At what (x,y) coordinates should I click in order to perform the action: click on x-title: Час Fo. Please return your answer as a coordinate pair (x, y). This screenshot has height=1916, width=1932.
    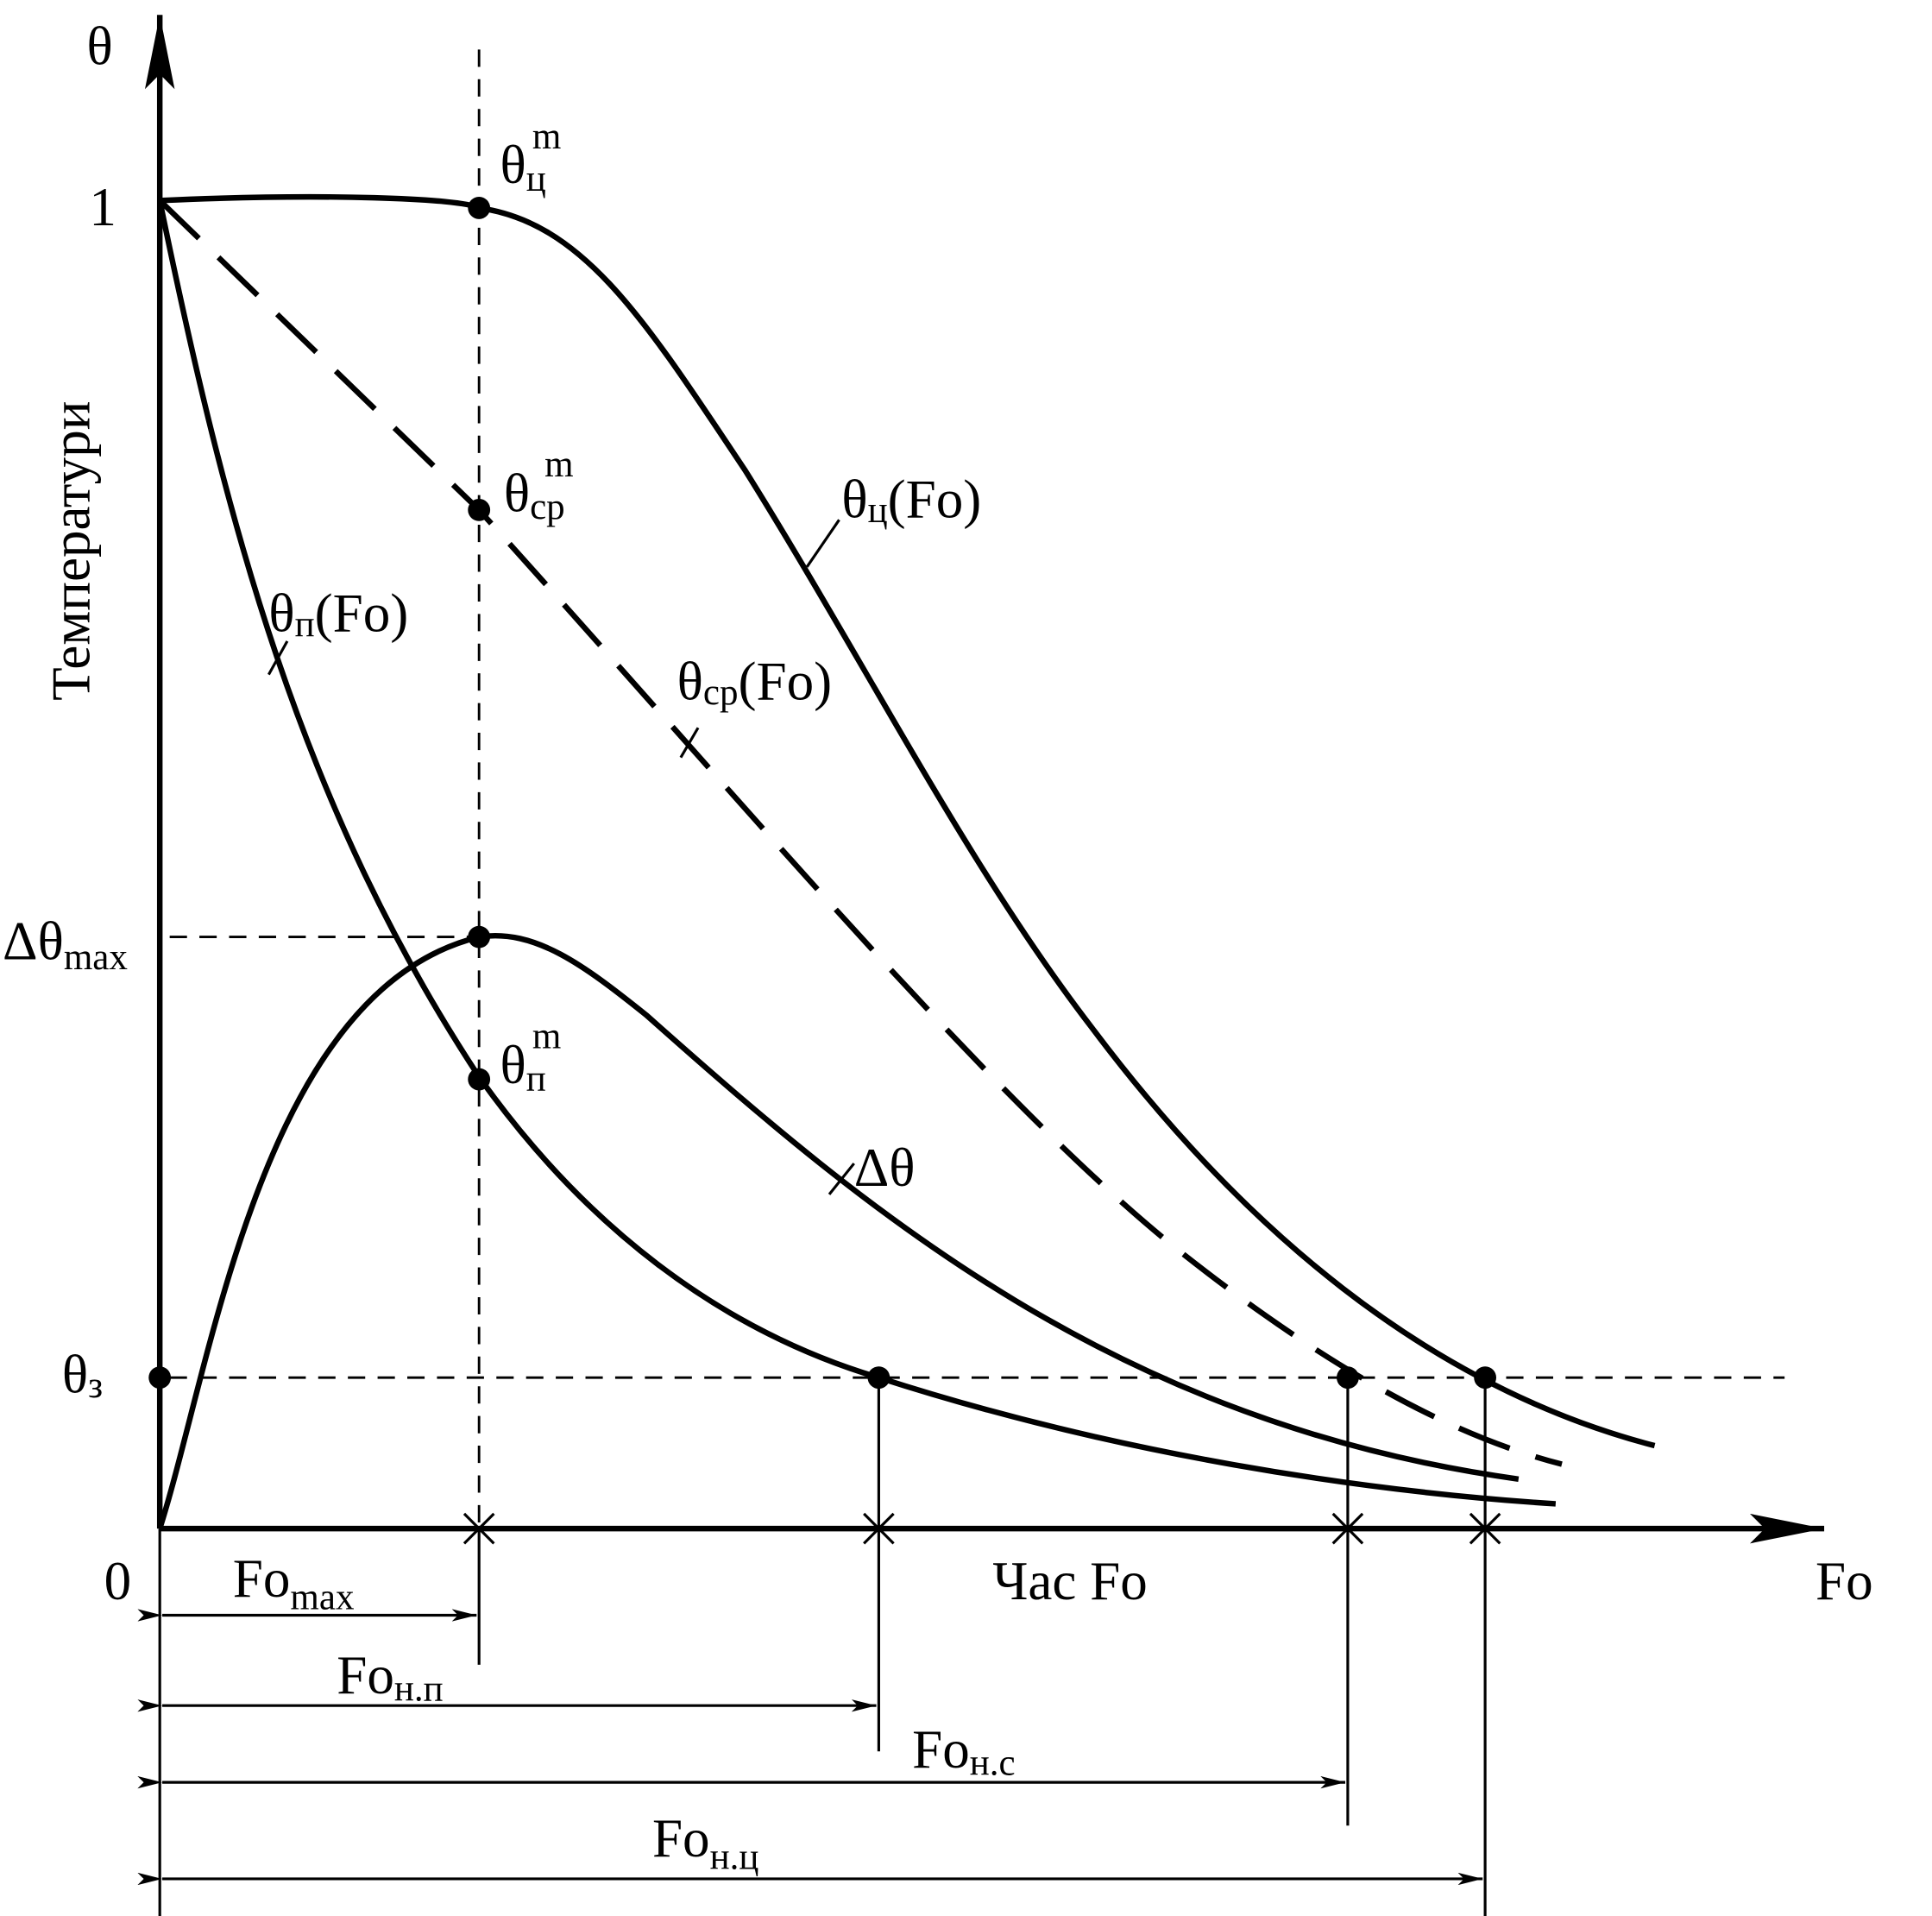
    Looking at the image, I should click on (1069, 1581).